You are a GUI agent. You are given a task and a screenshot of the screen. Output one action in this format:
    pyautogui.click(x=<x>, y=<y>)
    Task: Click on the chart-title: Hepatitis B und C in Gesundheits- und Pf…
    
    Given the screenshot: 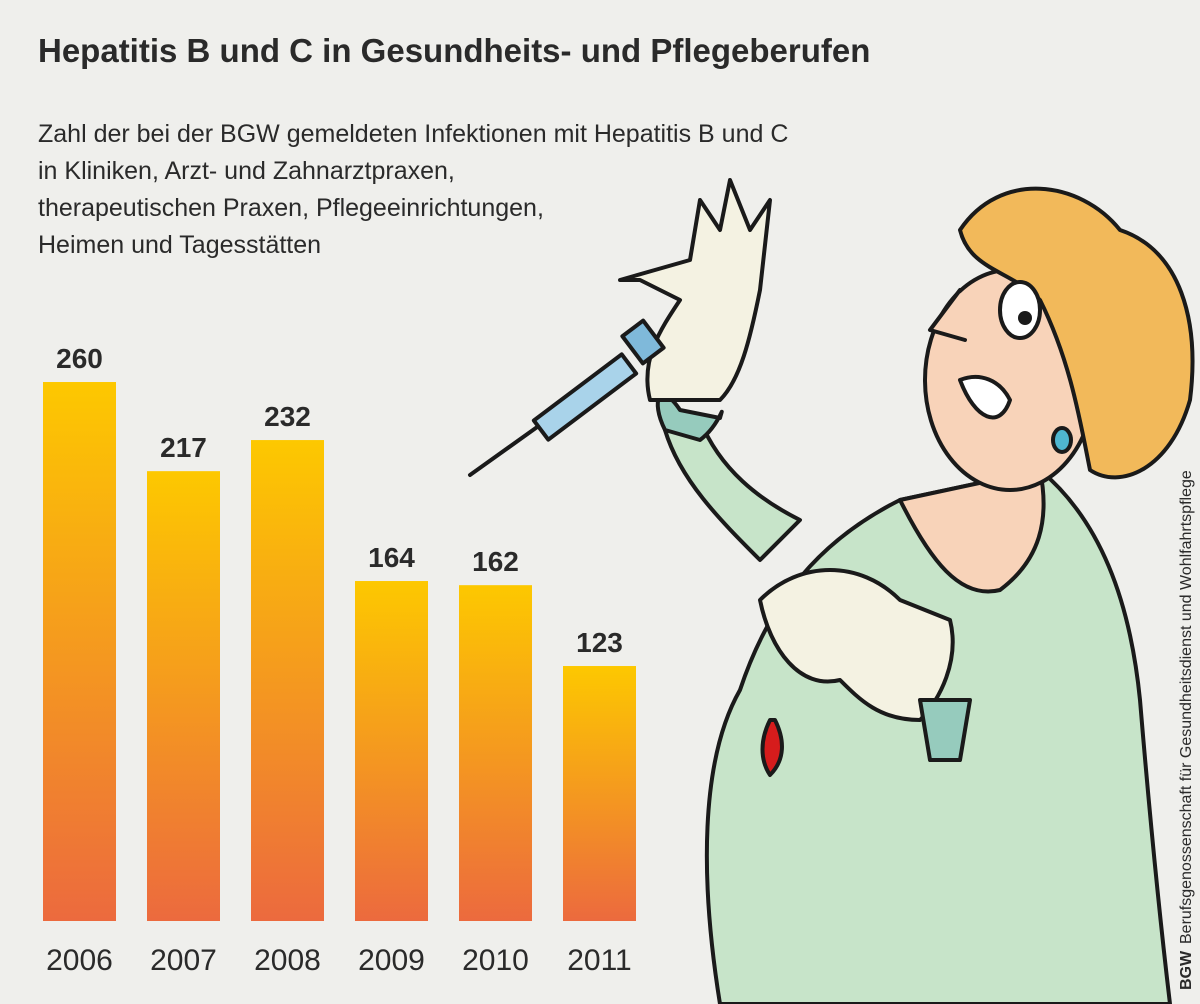 What is the action you would take?
    pyautogui.click(x=454, y=50)
    